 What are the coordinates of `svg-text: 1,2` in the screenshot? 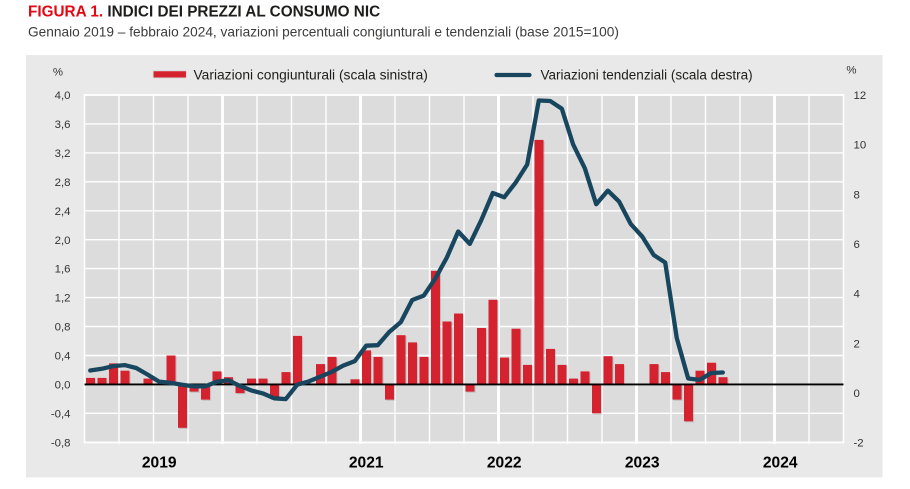 It's located at (63, 299).